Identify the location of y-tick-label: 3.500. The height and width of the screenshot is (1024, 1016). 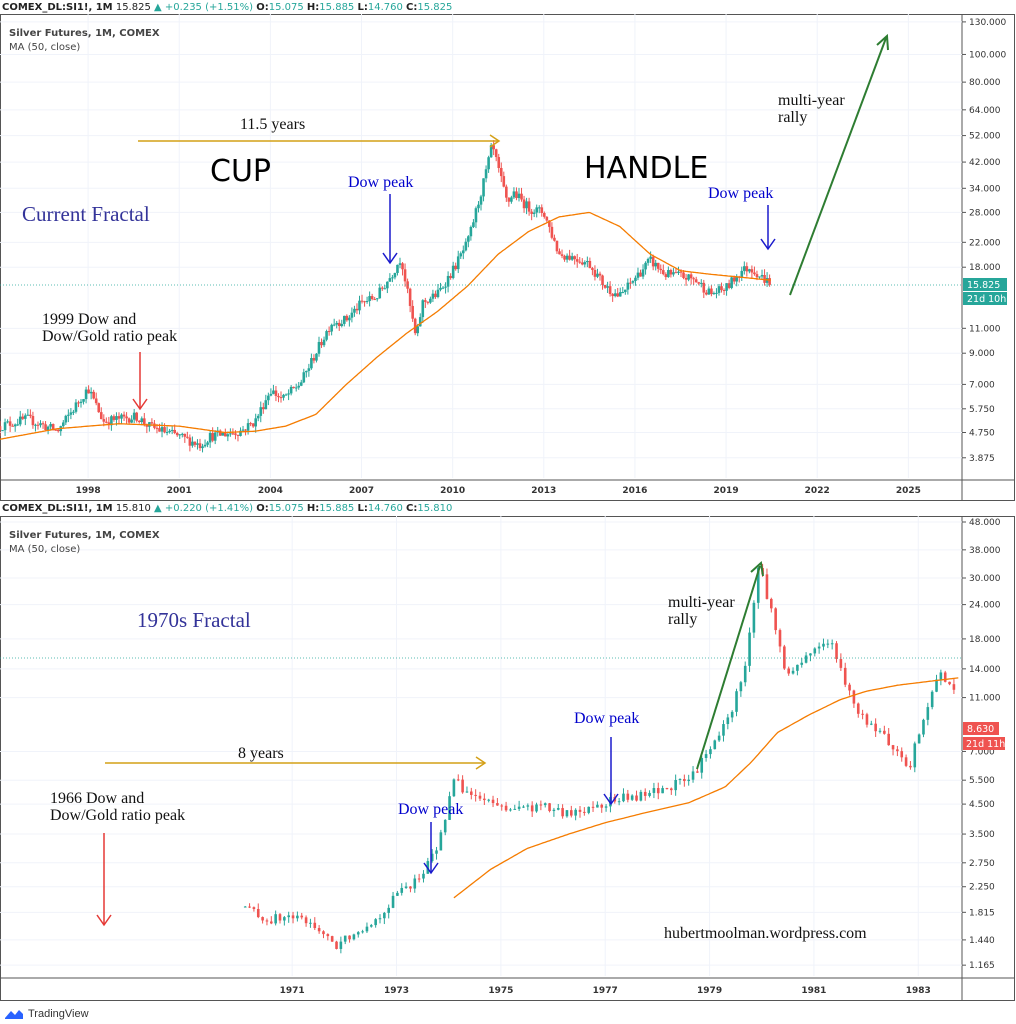
(982, 835).